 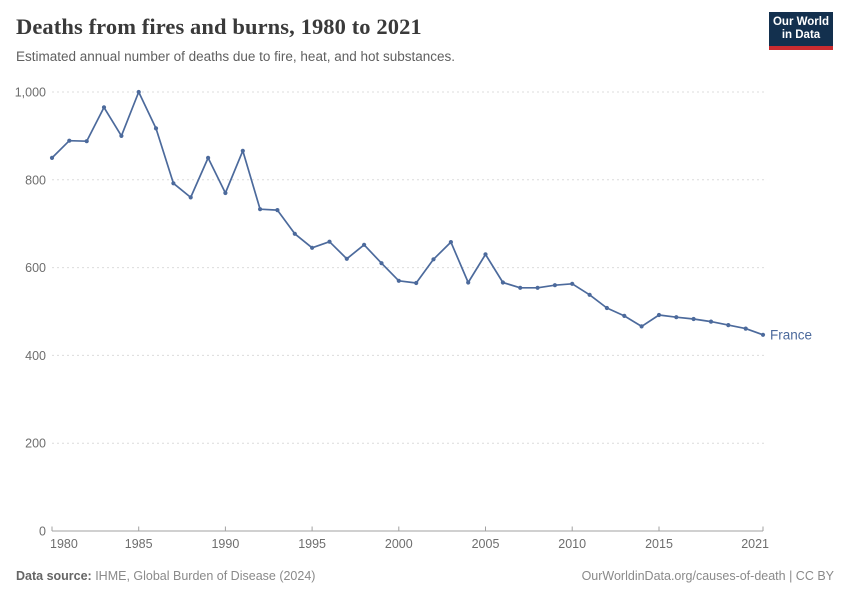 I want to click on svg-text: 2005, so click(x=486, y=544).